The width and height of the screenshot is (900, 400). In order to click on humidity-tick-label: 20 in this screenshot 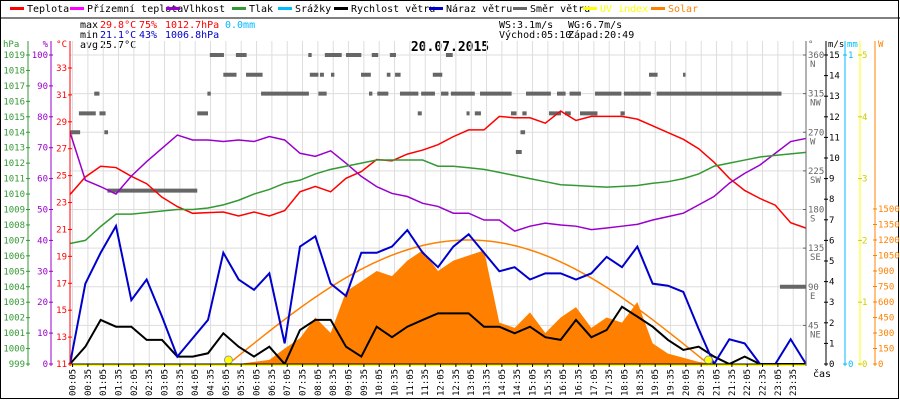, I will do `click(42, 303)`.